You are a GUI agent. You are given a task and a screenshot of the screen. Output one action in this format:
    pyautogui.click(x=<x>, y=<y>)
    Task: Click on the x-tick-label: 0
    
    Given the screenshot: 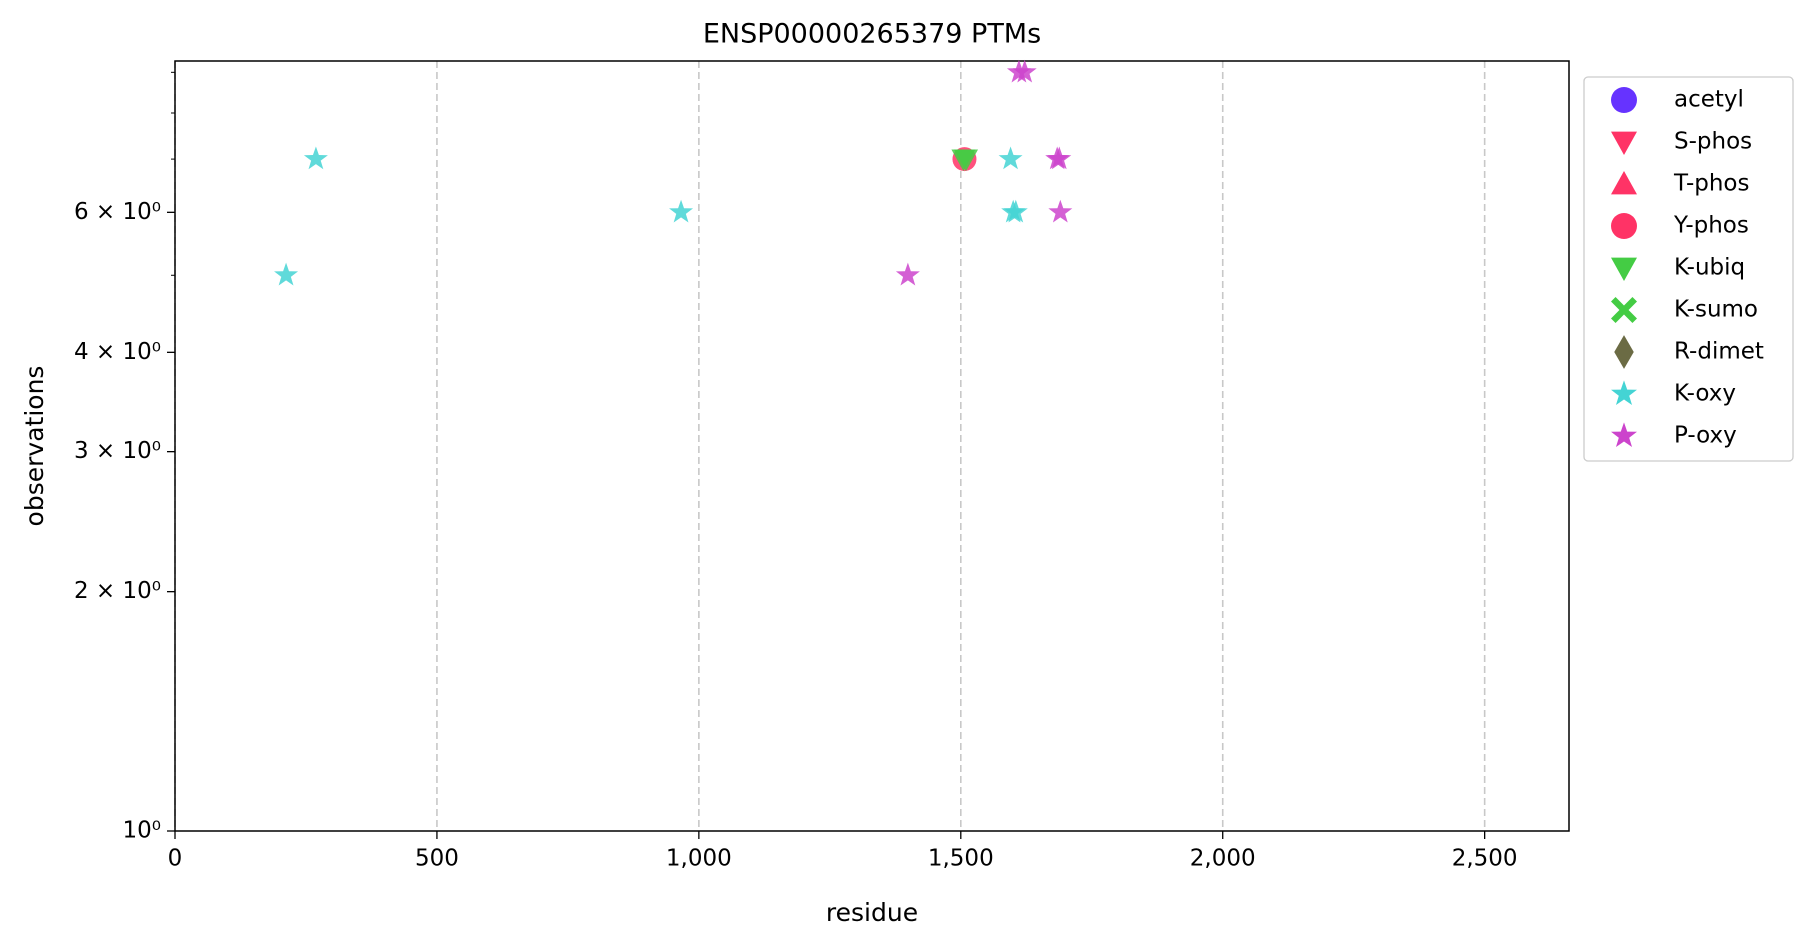 What is the action you would take?
    pyautogui.click(x=175, y=859)
    